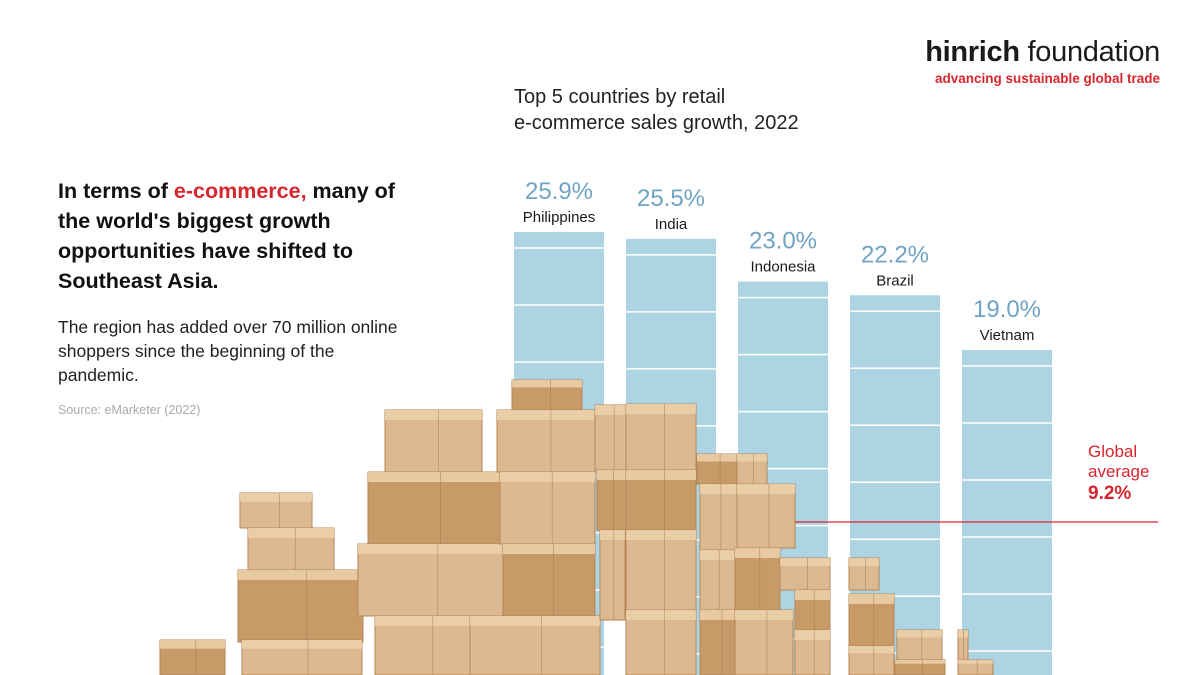  Describe the element at coordinates (656, 123) in the screenshot. I see `chart-title-line-2: e-commerce sales growth, 2022` at that location.